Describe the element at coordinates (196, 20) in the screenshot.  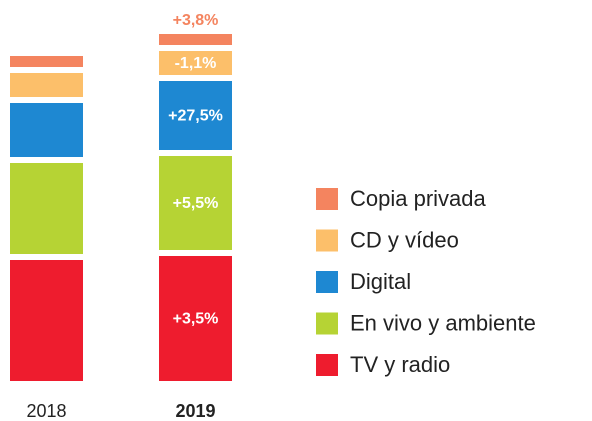
I see `value-label: +3,8%` at that location.